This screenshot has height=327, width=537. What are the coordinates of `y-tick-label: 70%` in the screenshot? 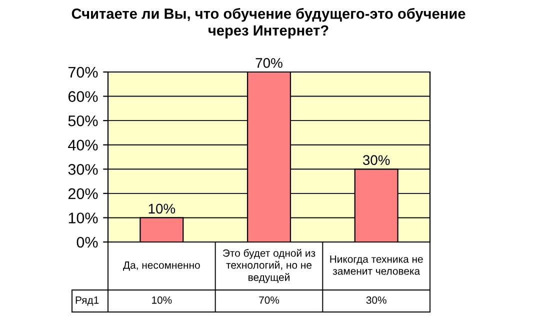 It's located at (83, 72).